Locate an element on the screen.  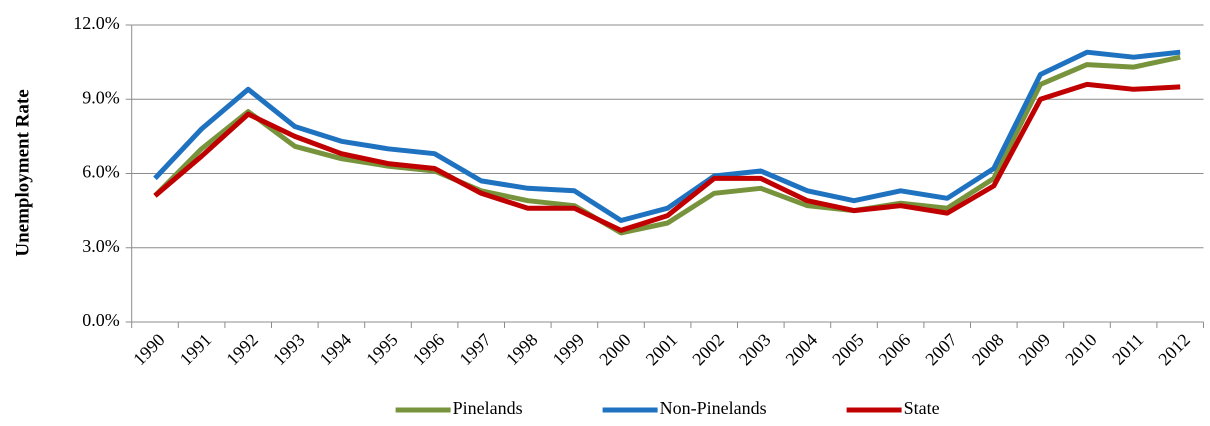
x-tick-label: 1991 is located at coordinates (196, 350).